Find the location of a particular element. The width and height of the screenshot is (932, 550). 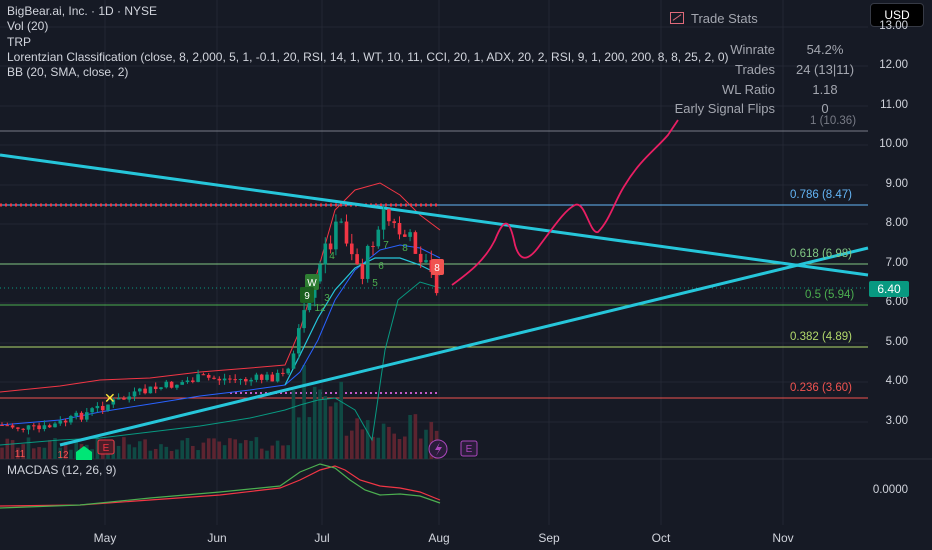

time-tick: Jun is located at coordinates (217, 538).